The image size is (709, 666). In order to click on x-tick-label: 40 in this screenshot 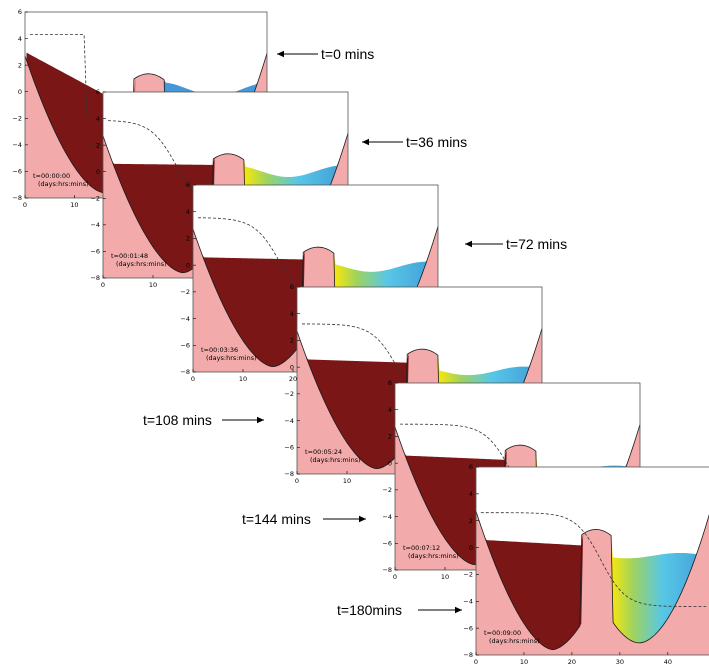, I will do `click(668, 662)`.